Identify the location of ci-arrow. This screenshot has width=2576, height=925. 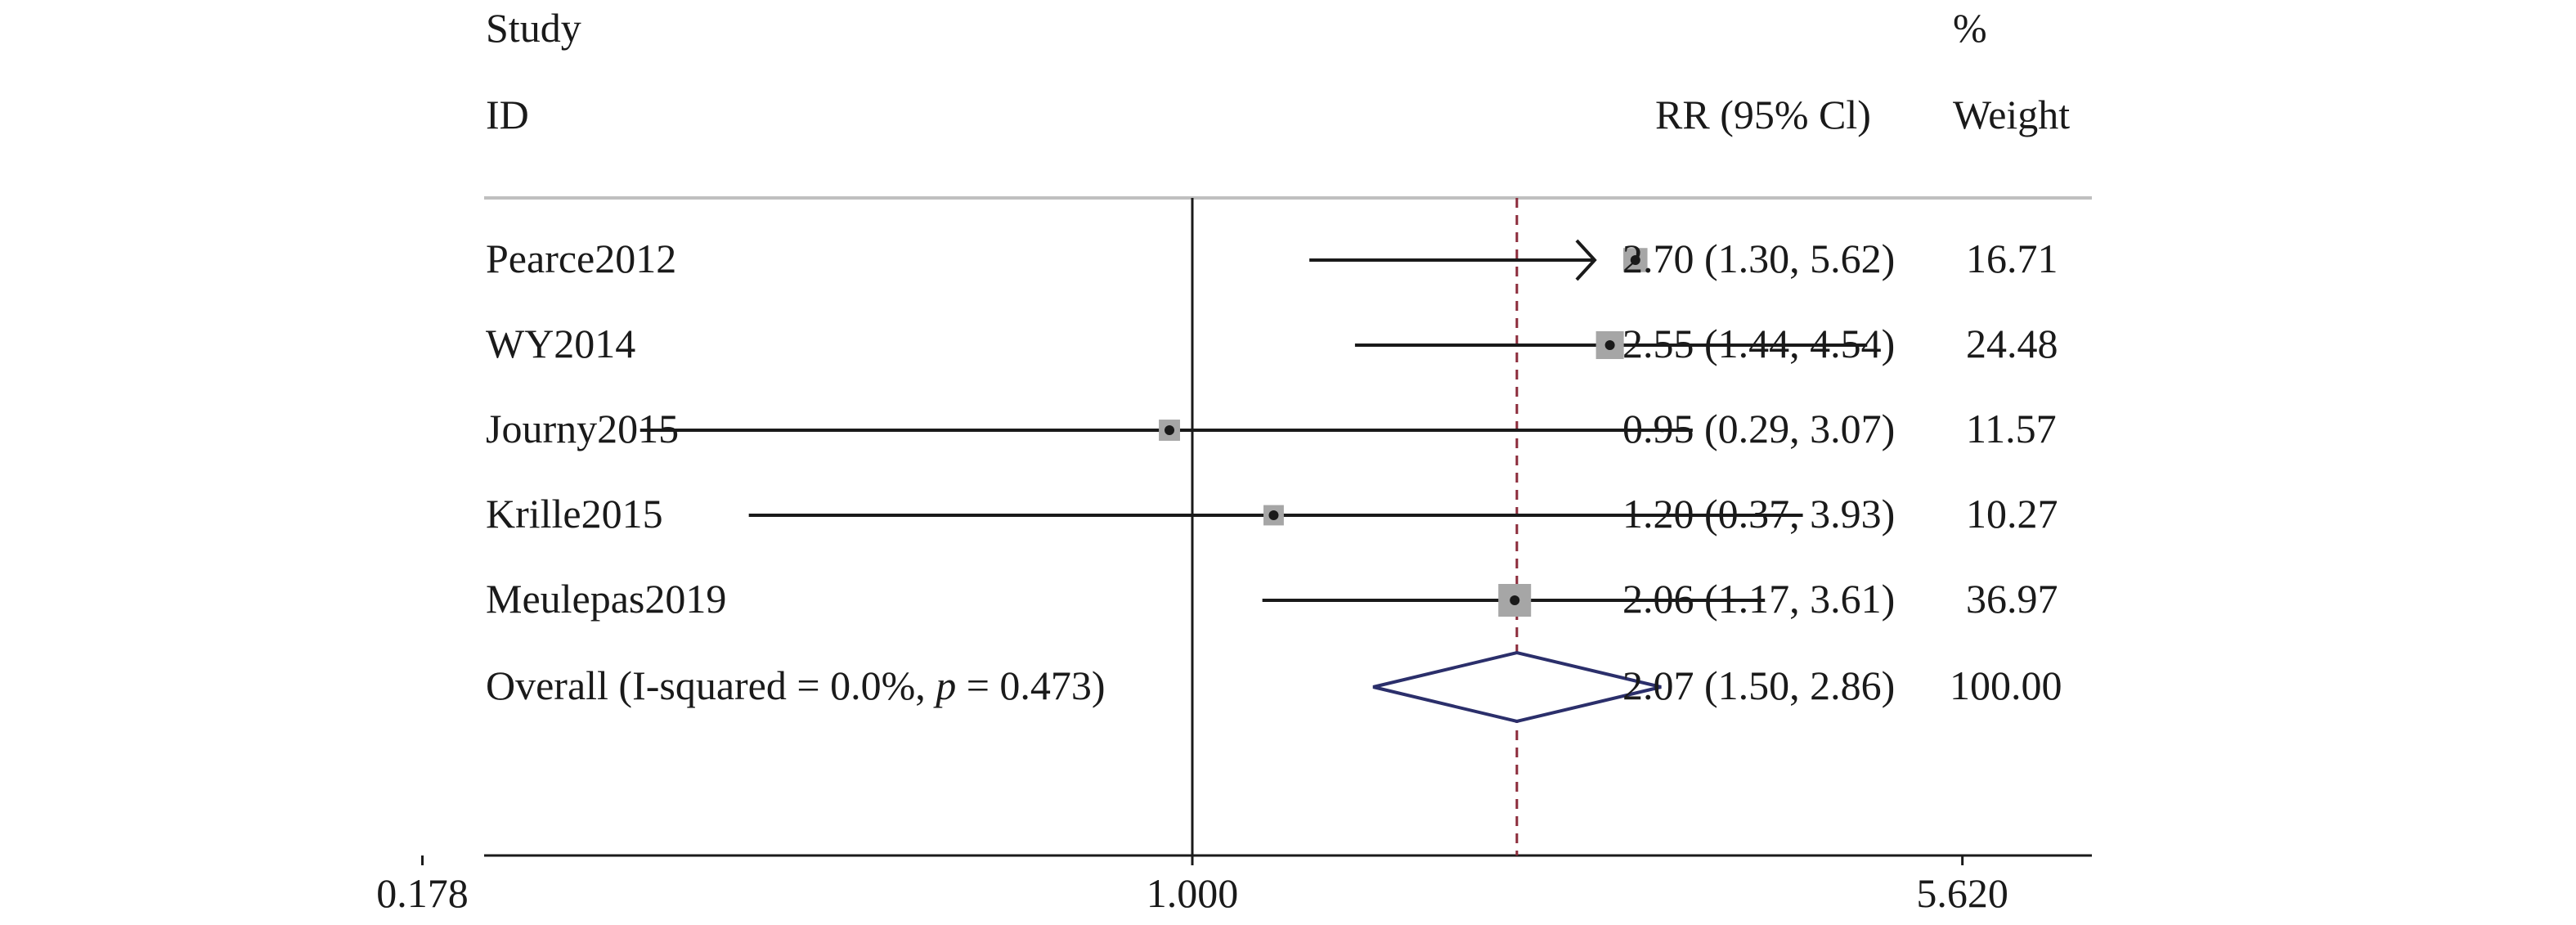
(1586, 260).